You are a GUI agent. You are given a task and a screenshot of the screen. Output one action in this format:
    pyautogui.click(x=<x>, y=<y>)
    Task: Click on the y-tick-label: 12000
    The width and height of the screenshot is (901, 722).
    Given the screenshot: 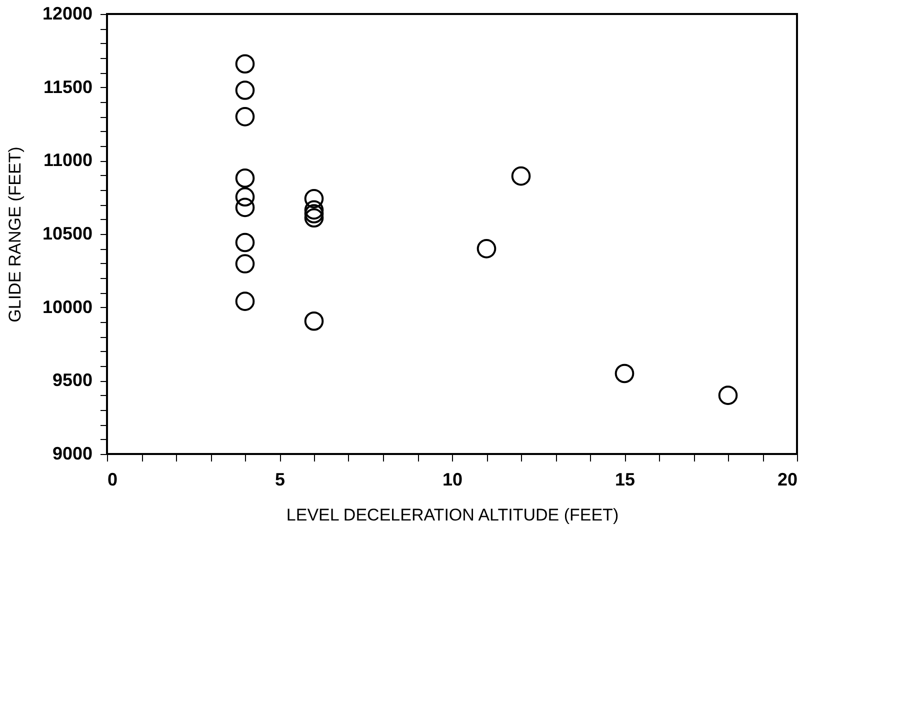 What is the action you would take?
    pyautogui.click(x=67, y=14)
    